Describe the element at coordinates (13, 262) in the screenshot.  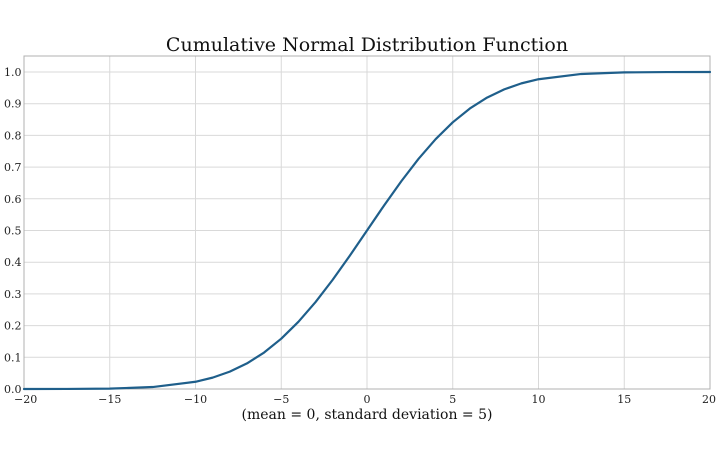
I see `y-tick-label: 0.4` at that location.